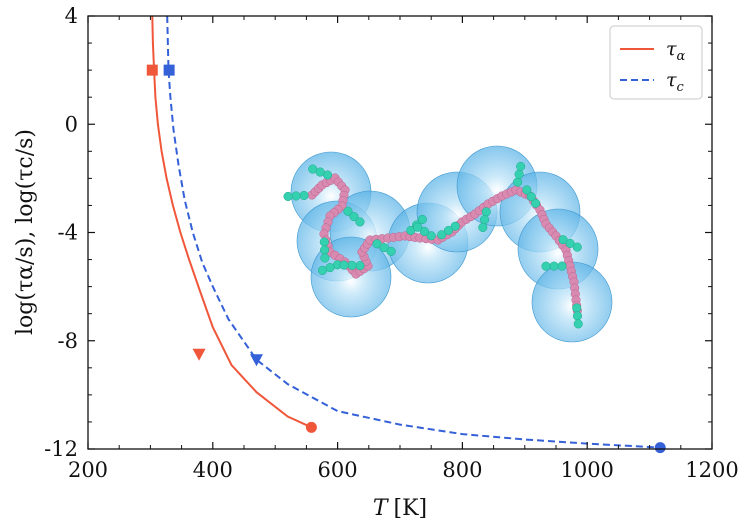  What do you see at coordinates (586, 470) in the screenshot?
I see `x-tick-label: 1000` at bounding box center [586, 470].